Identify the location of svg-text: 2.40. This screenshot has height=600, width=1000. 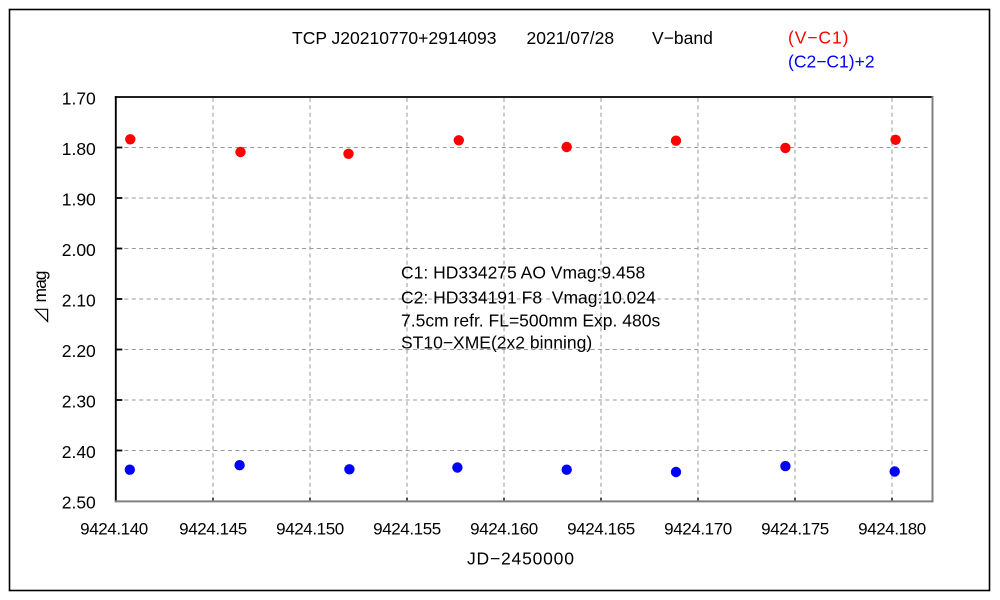
(79, 452).